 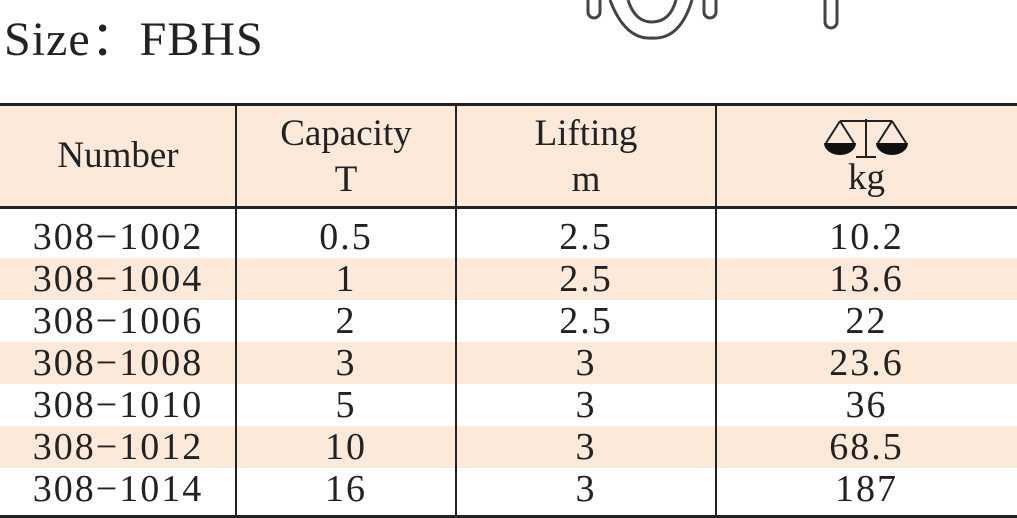 What do you see at coordinates (712, 20) in the screenshot?
I see `product-image-fragment` at bounding box center [712, 20].